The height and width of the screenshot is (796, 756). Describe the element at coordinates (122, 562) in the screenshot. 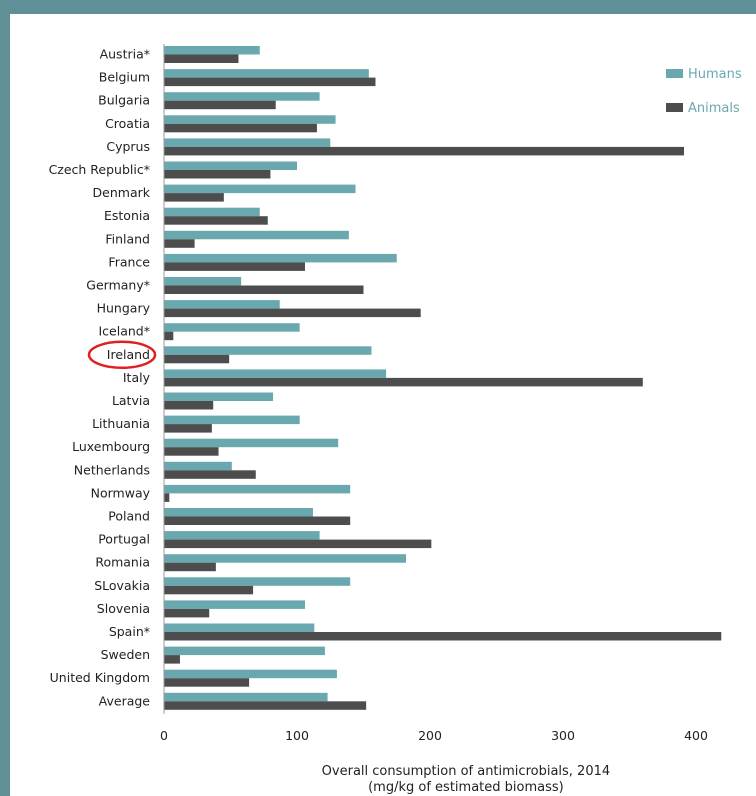

I see `category-label: Romania` at that location.